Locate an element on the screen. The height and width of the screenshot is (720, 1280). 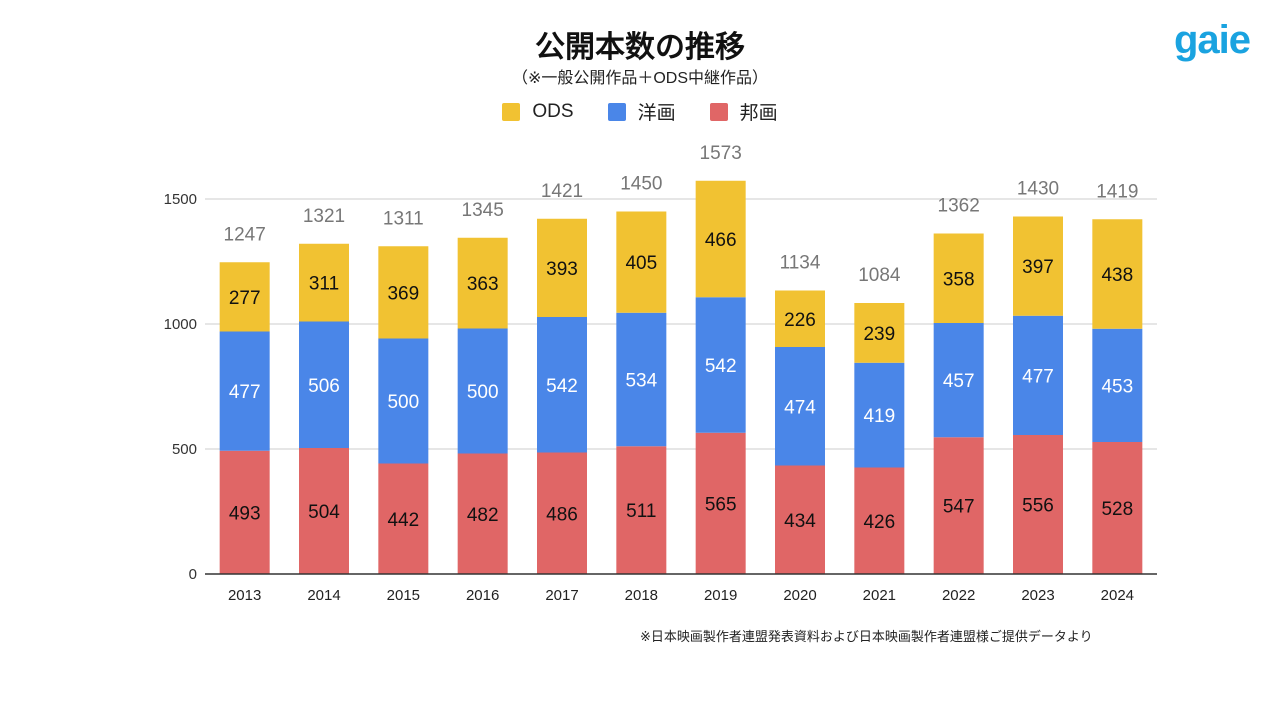
chart-title: 公開本数の推移 is located at coordinates (640, 47).